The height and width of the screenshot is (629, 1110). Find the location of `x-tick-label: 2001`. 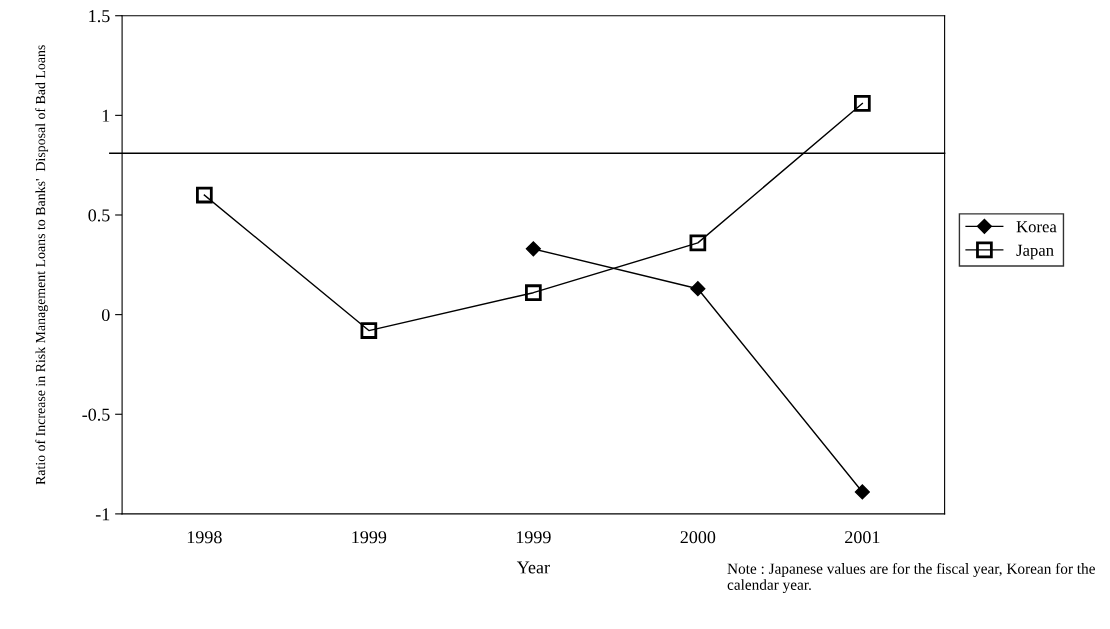

x-tick-label: 2001 is located at coordinates (862, 537).